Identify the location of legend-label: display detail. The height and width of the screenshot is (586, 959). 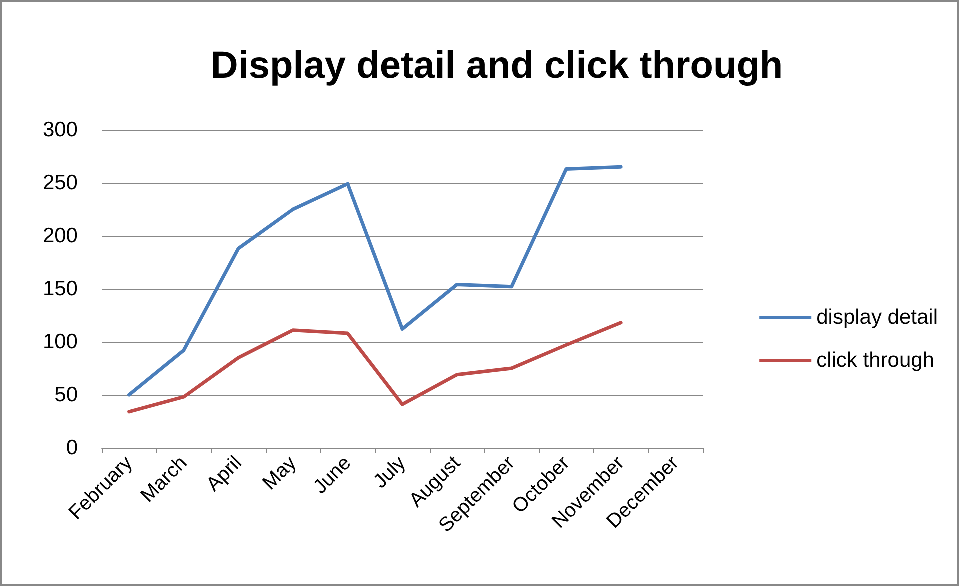
(877, 317).